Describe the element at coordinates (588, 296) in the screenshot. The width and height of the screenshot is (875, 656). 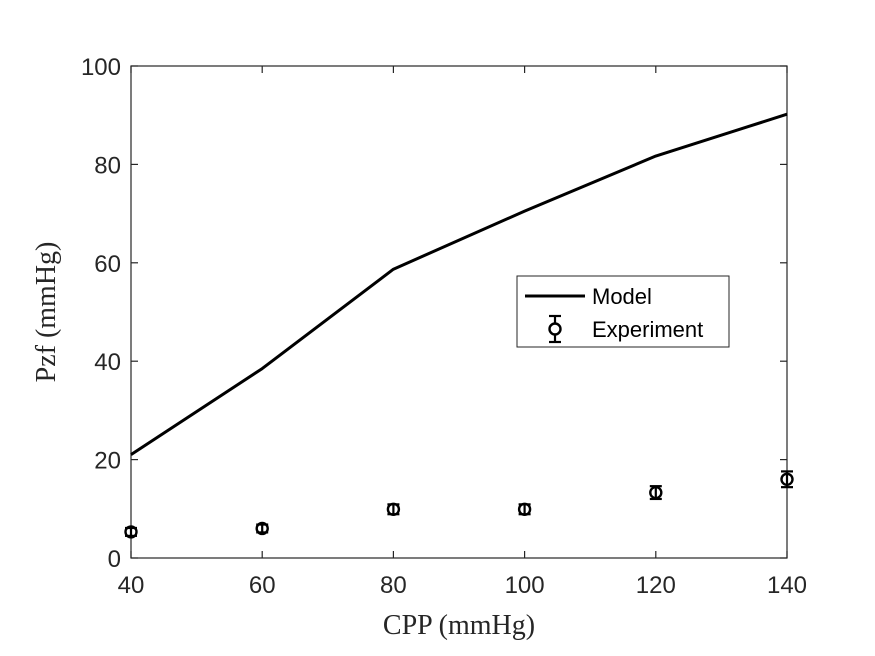
I see `legend-entry: Model` at that location.